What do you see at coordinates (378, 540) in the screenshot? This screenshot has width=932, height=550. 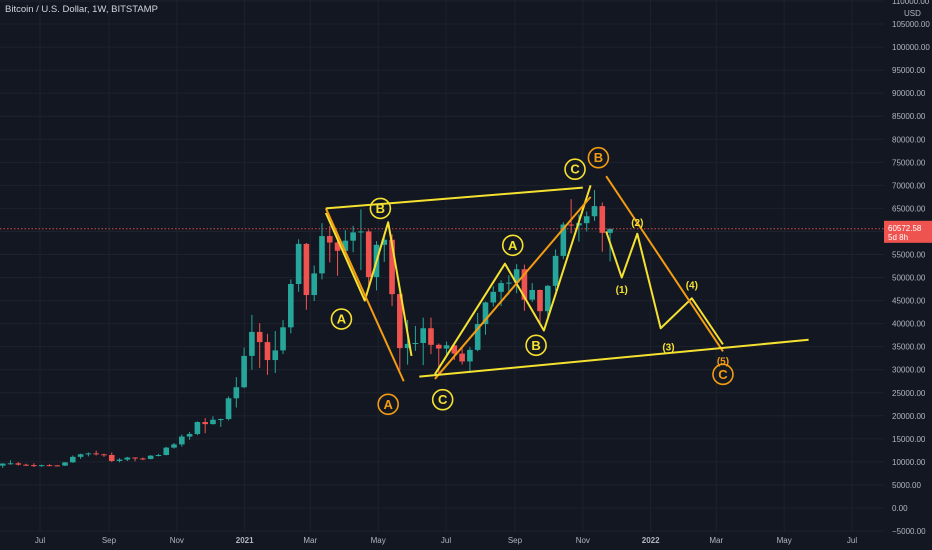 I see `x-tick-label: May` at bounding box center [378, 540].